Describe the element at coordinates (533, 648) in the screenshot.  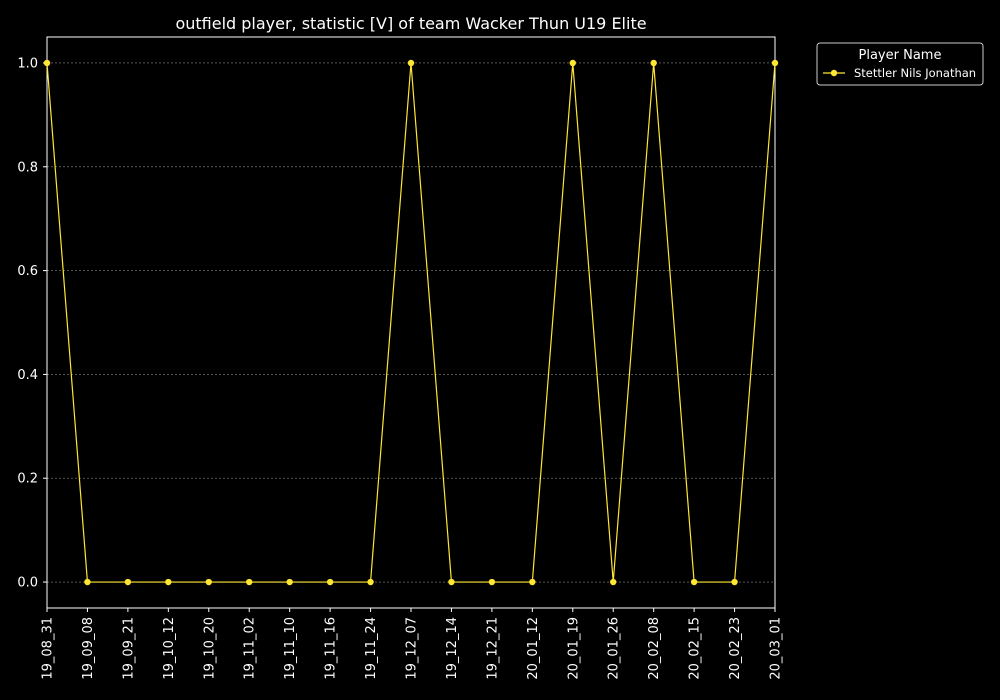
I see `x-tick-label: 20_01_12` at that location.